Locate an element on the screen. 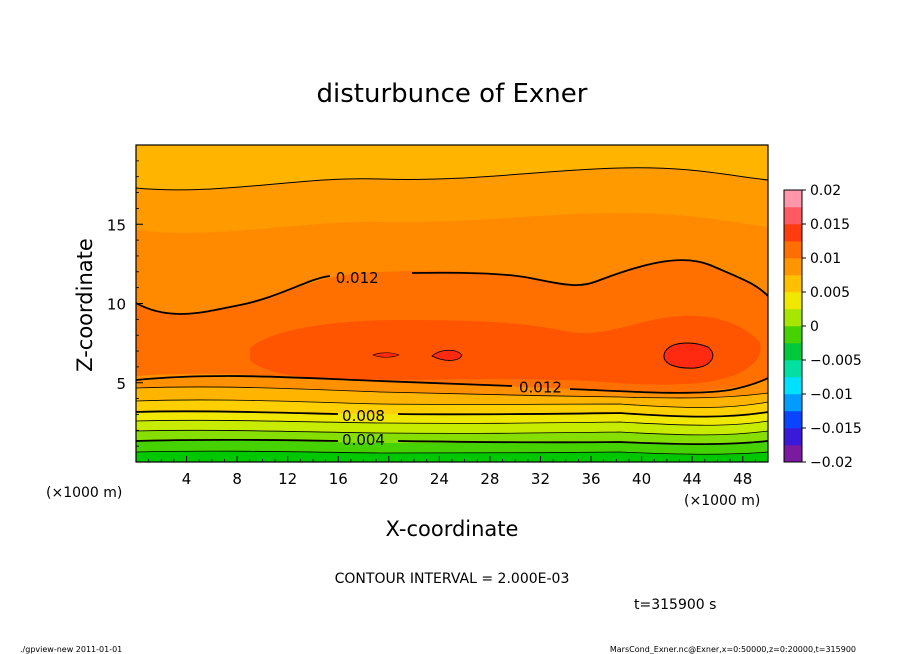 The height and width of the screenshot is (654, 904). x-tick-label: 36 is located at coordinates (590, 479).